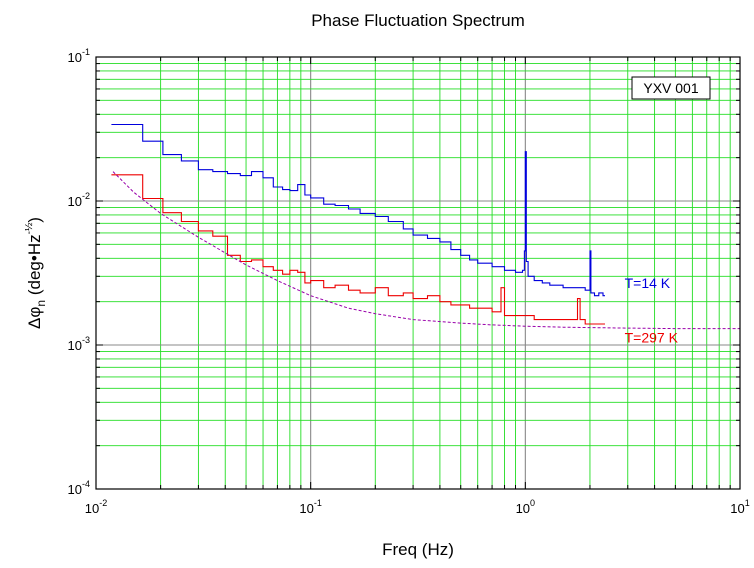 The width and height of the screenshot is (754, 568). I want to click on x-tick-label-exp: -1, so click(318, 503).